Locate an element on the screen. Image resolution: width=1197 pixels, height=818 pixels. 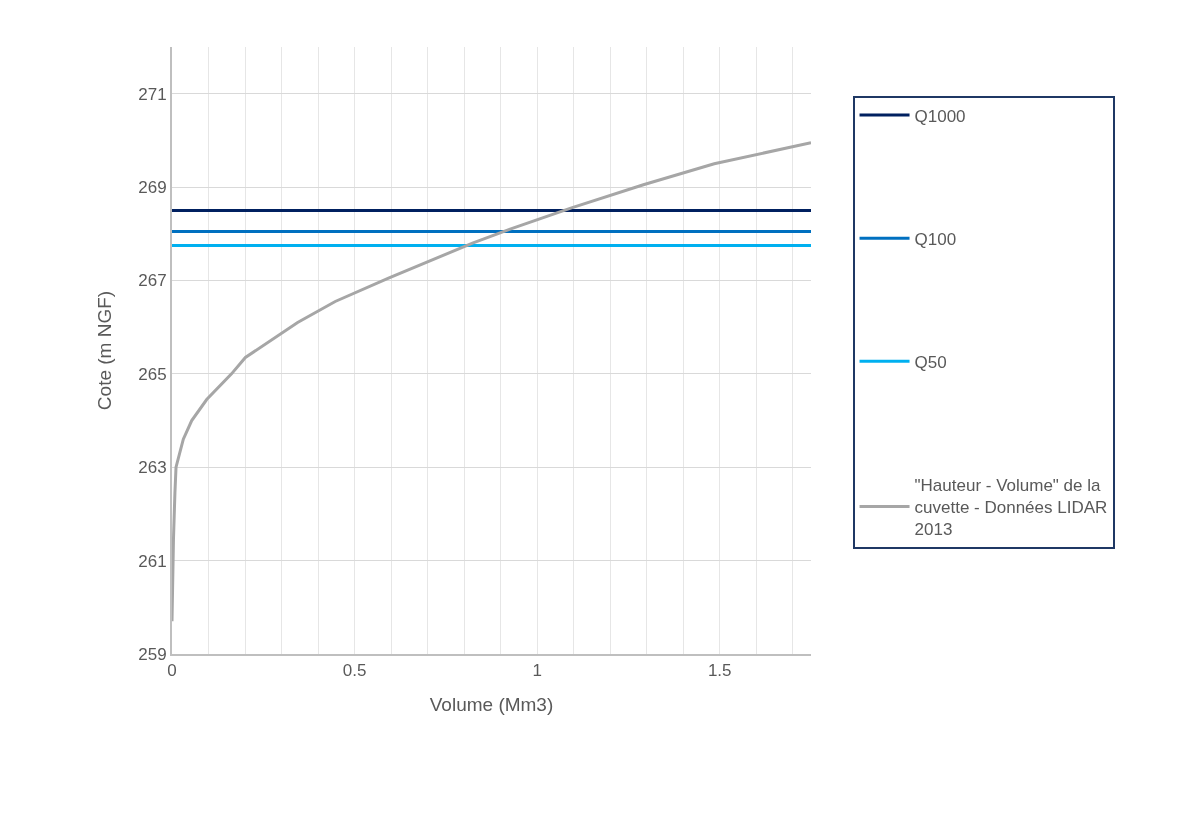
y-tick-label: 265 is located at coordinates (152, 374).